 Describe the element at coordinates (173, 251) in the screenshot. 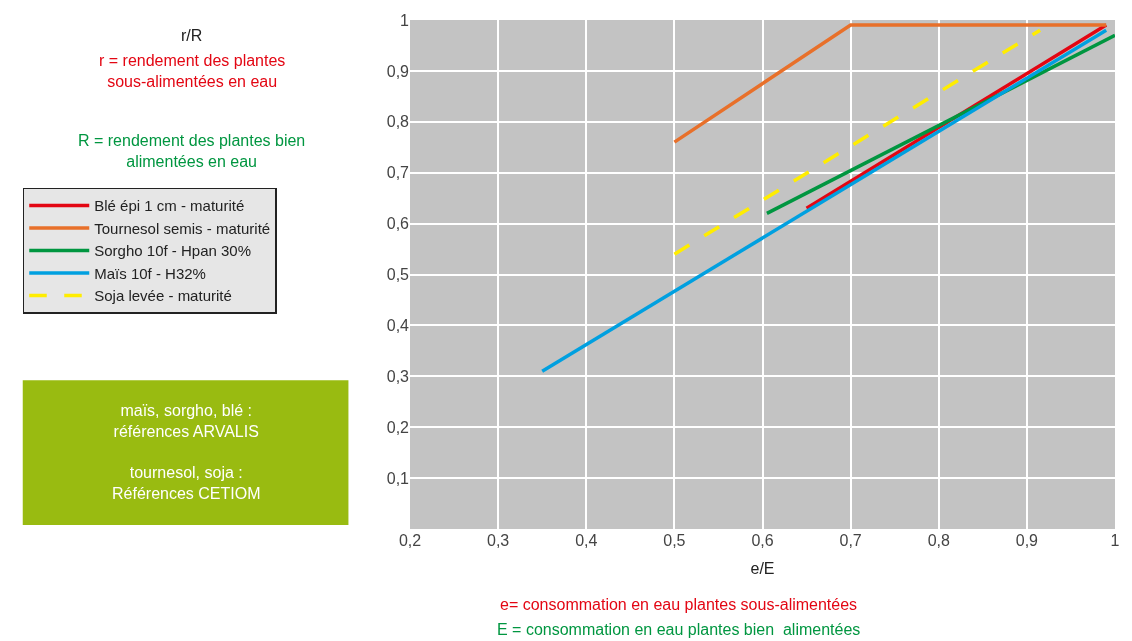

I see `legend-label: Sorgho 10f - Hpan 30%` at that location.